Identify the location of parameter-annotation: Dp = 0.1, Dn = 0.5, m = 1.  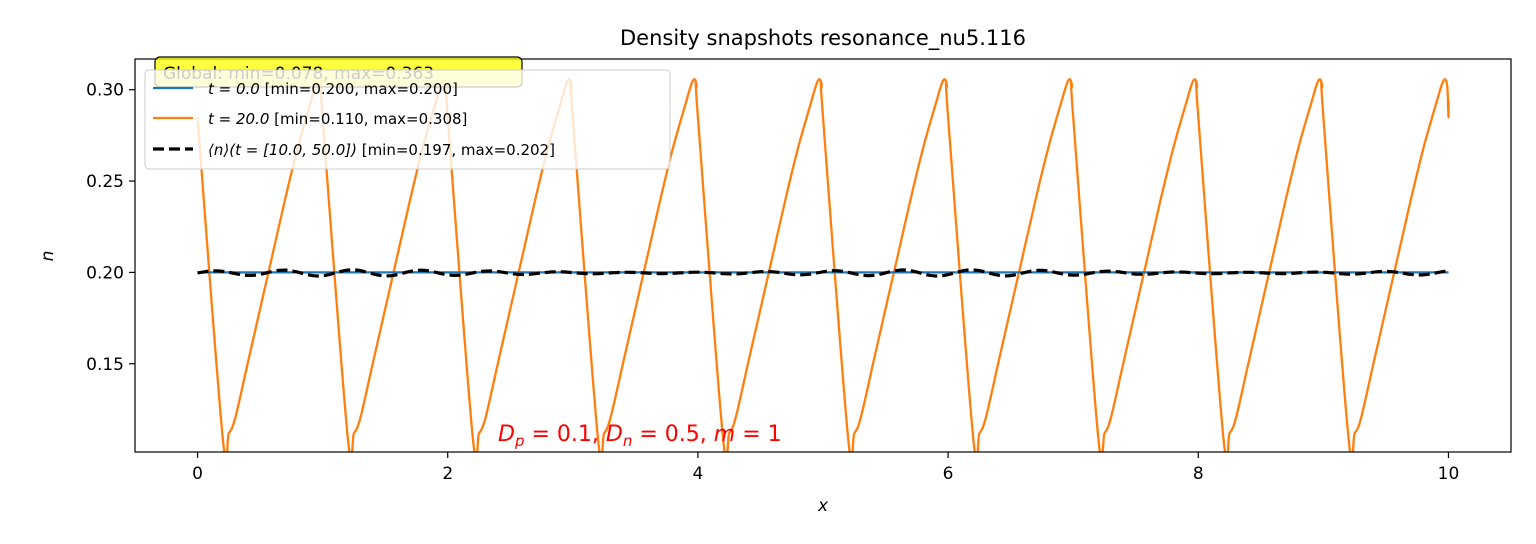
(640, 436).